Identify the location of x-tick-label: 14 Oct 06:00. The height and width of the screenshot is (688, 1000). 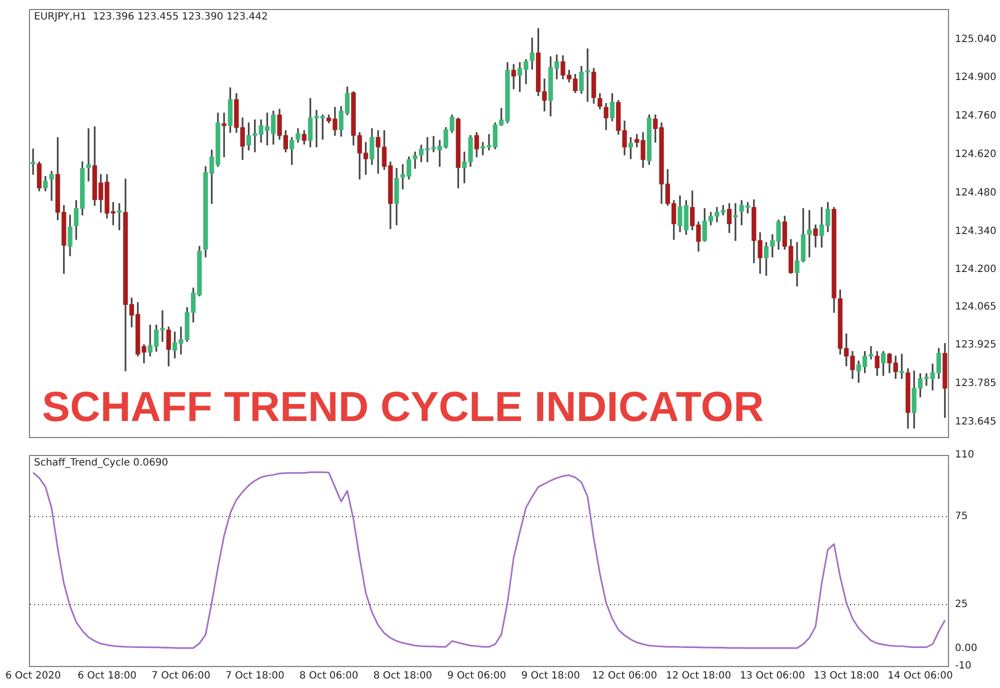
(920, 676).